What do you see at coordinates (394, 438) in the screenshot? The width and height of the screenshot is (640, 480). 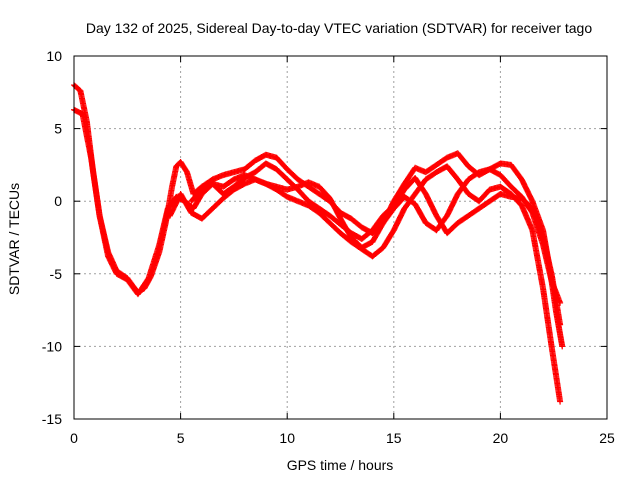 I see `x-tick-label: 15` at bounding box center [394, 438].